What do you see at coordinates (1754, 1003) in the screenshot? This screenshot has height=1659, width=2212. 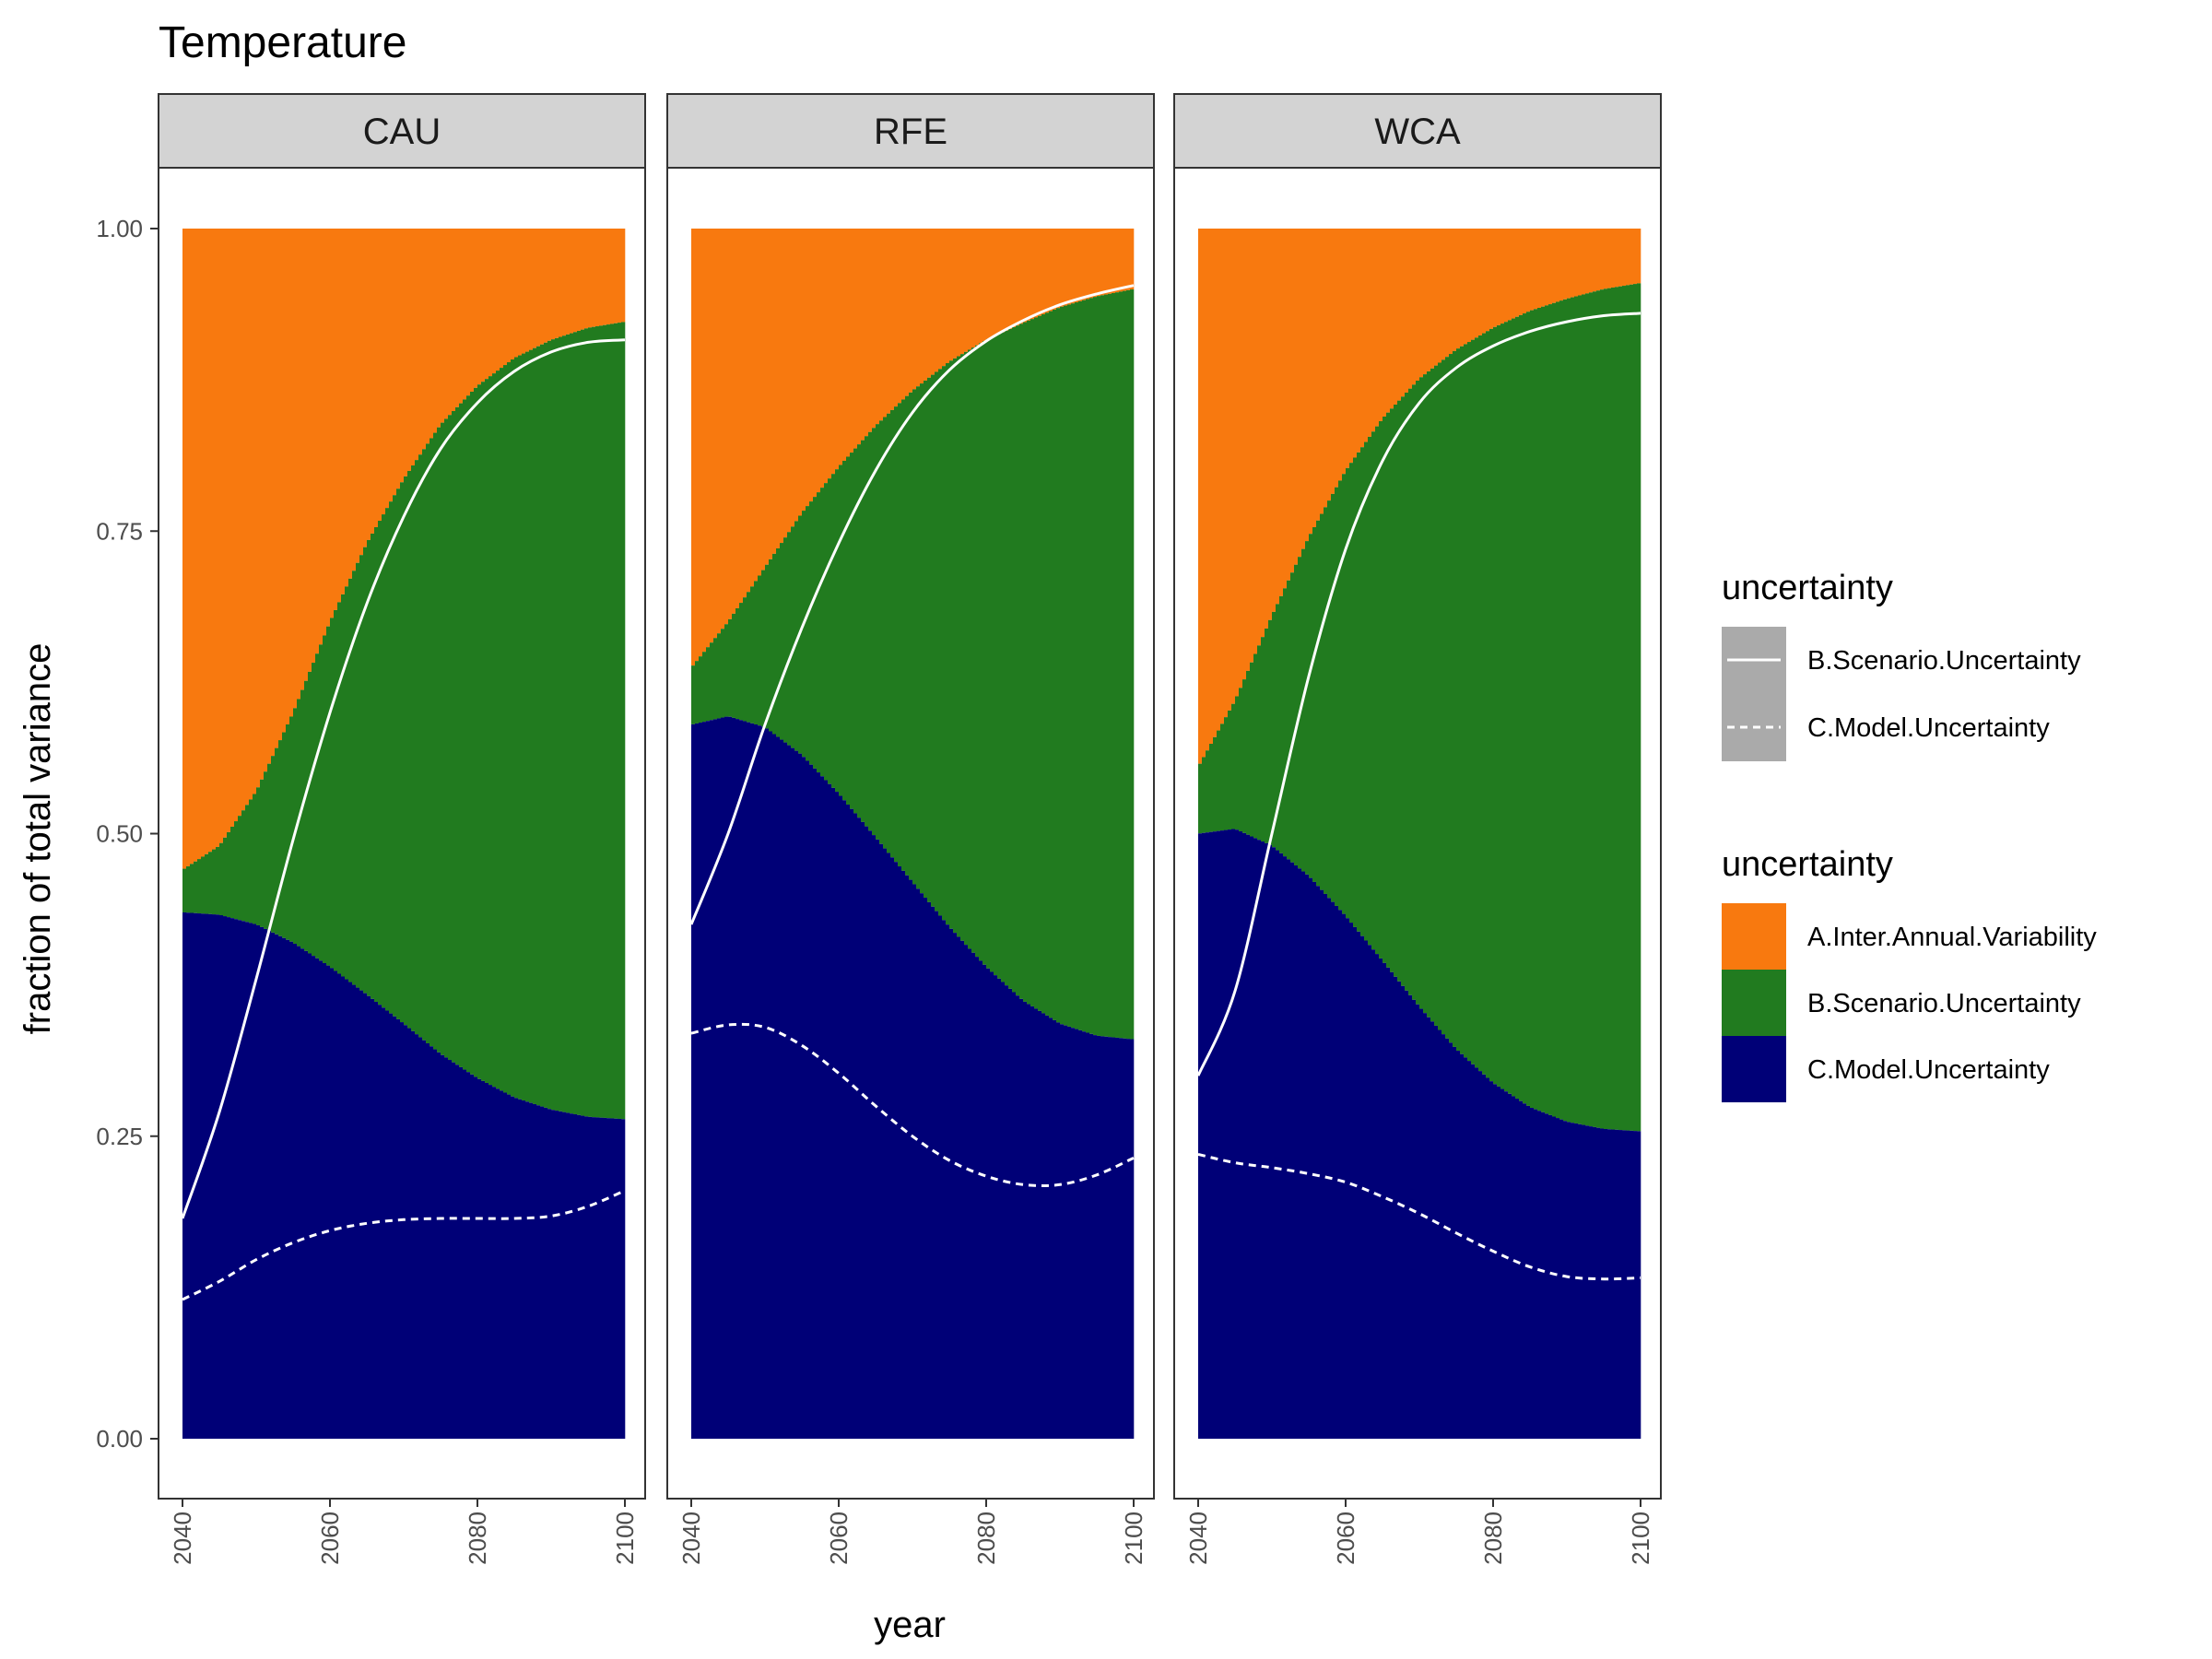 I see `legend-key-swatch` at bounding box center [1754, 1003].